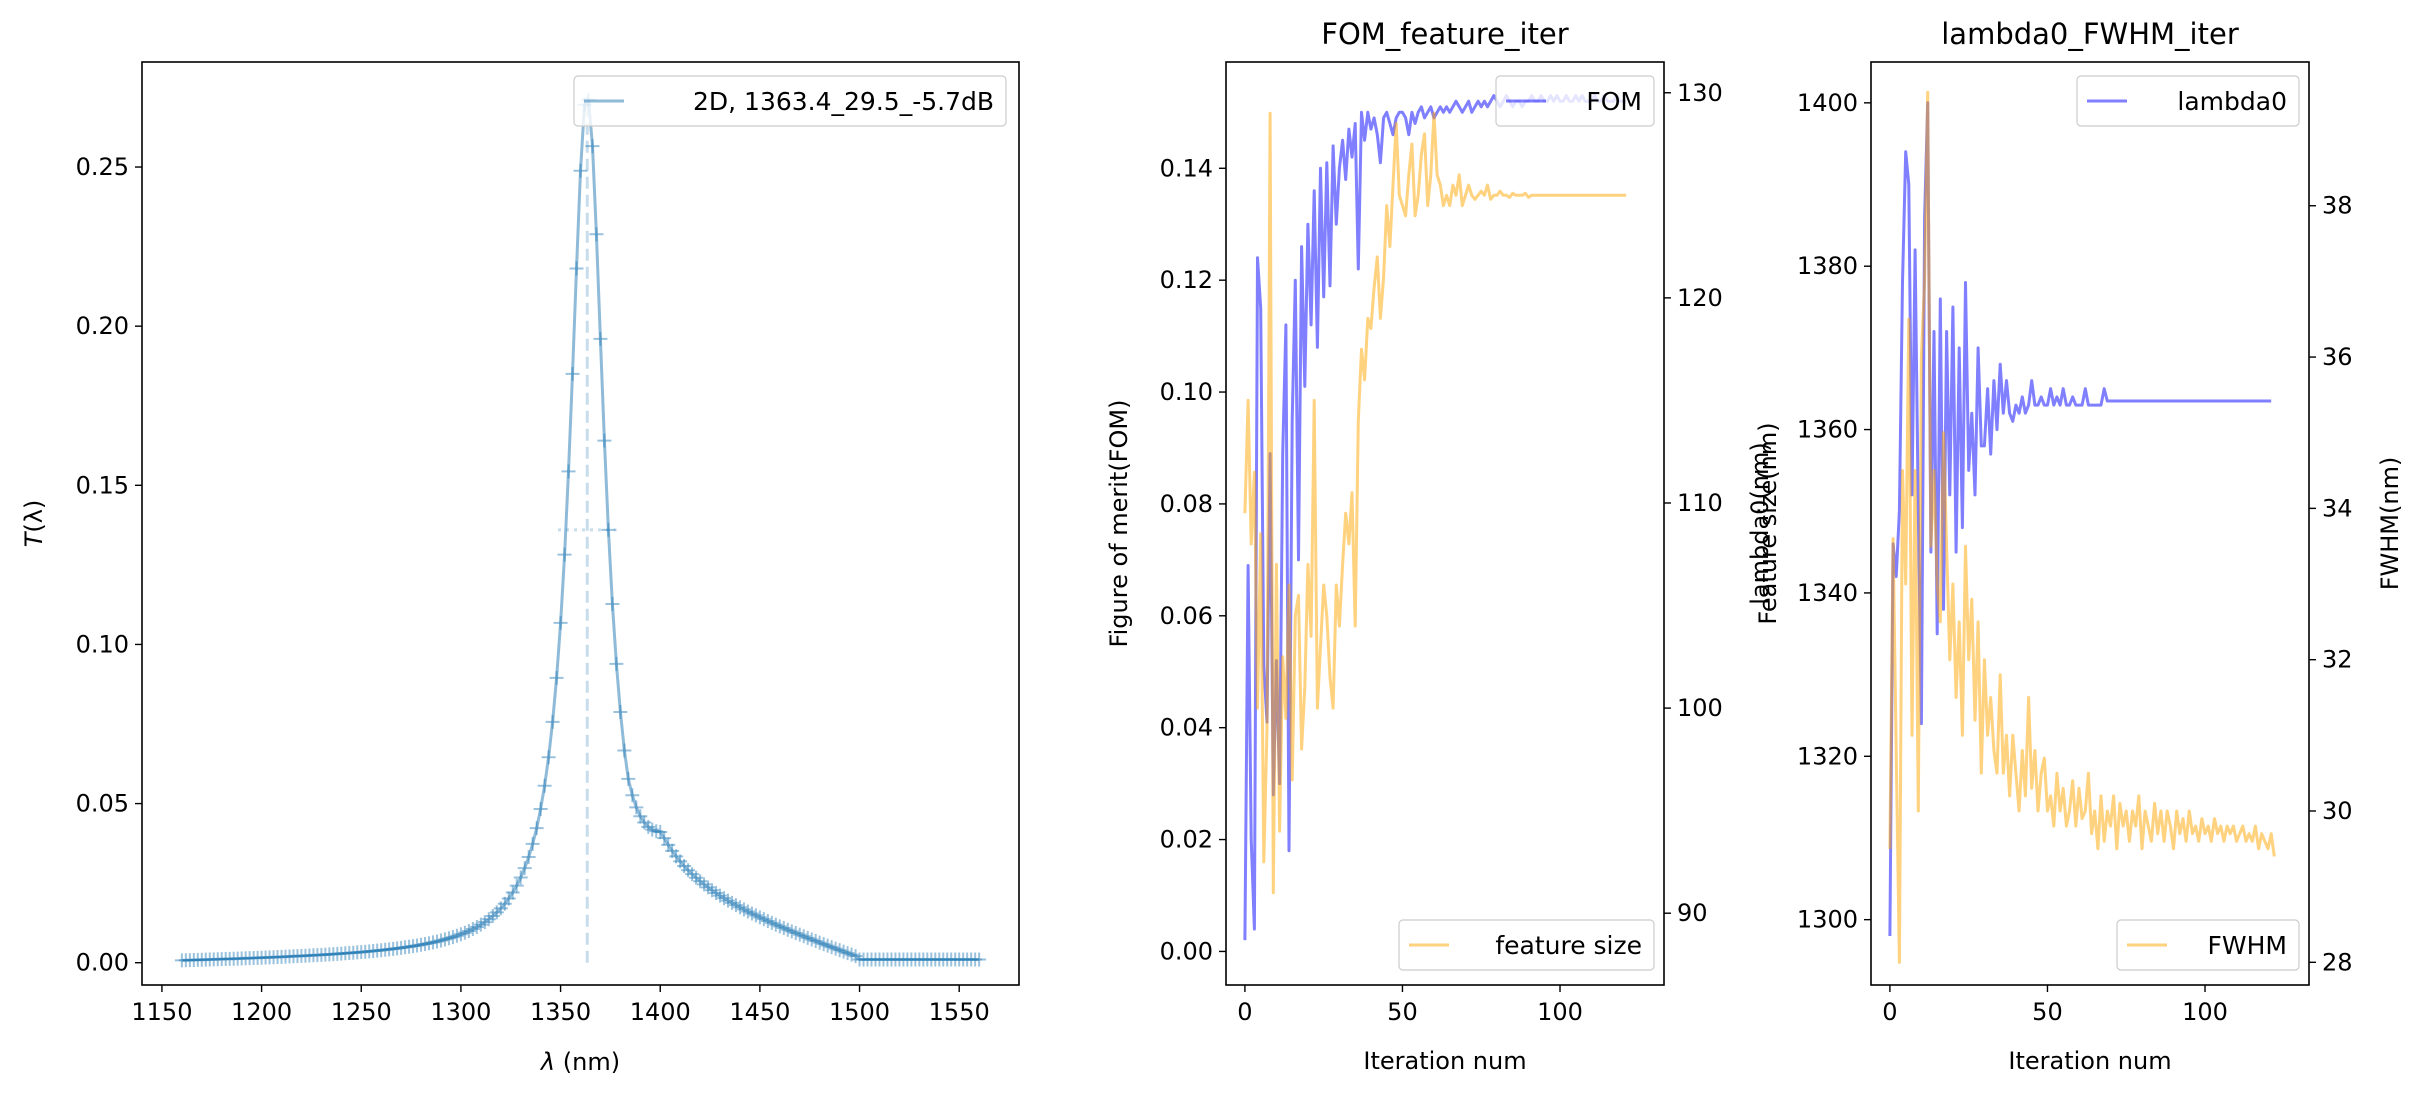  What do you see at coordinates (460, 1012) in the screenshot?
I see `x-tick-label: 1300` at bounding box center [460, 1012].